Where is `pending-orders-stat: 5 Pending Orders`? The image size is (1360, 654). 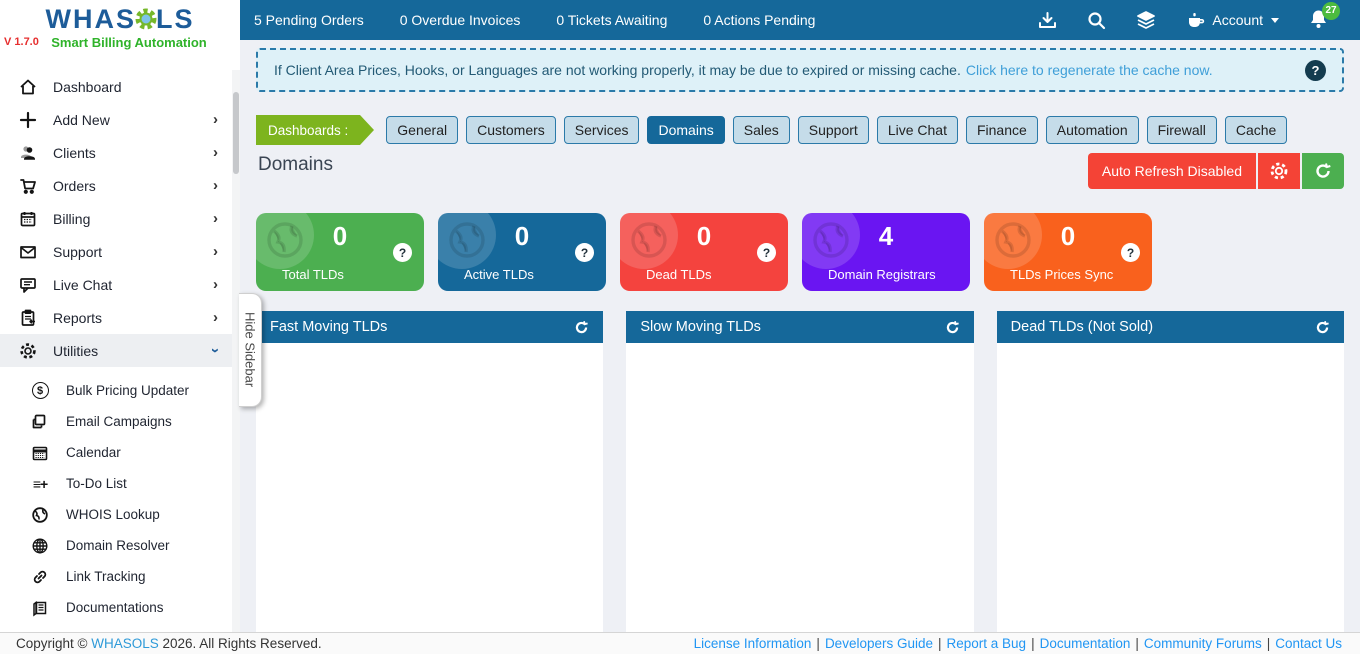 pending-orders-stat: 5 Pending Orders is located at coordinates (309, 20).